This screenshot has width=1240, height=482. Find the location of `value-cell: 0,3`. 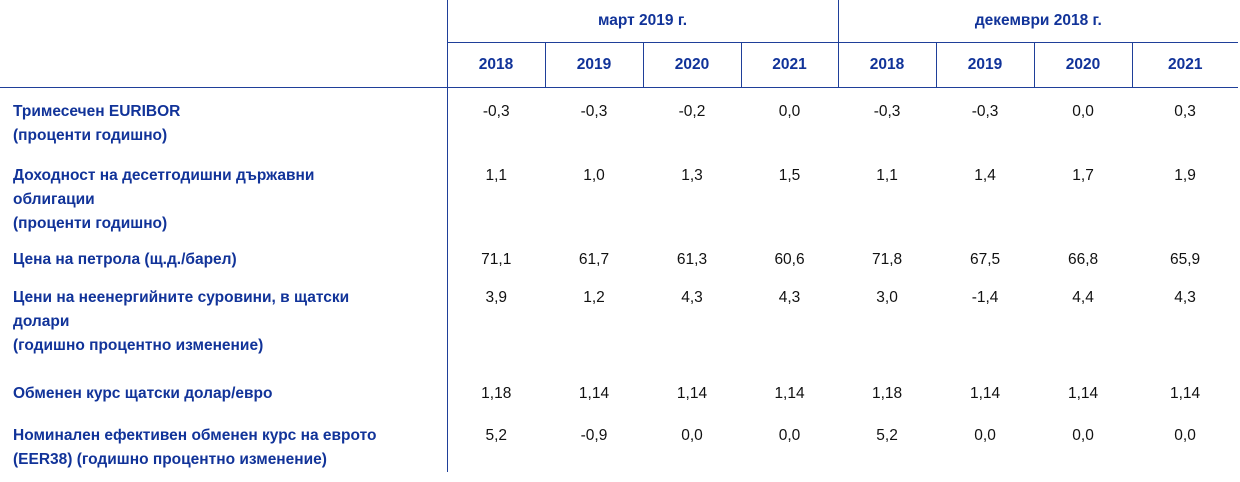

value-cell: 0,3 is located at coordinates (1185, 111).